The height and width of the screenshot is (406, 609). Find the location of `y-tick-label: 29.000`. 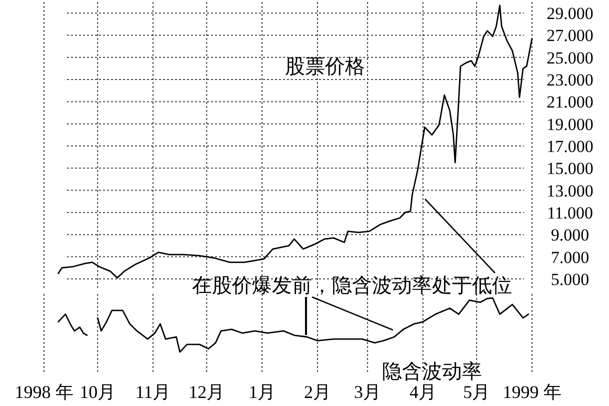

y-tick-label: 29.000 is located at coordinates (570, 14).